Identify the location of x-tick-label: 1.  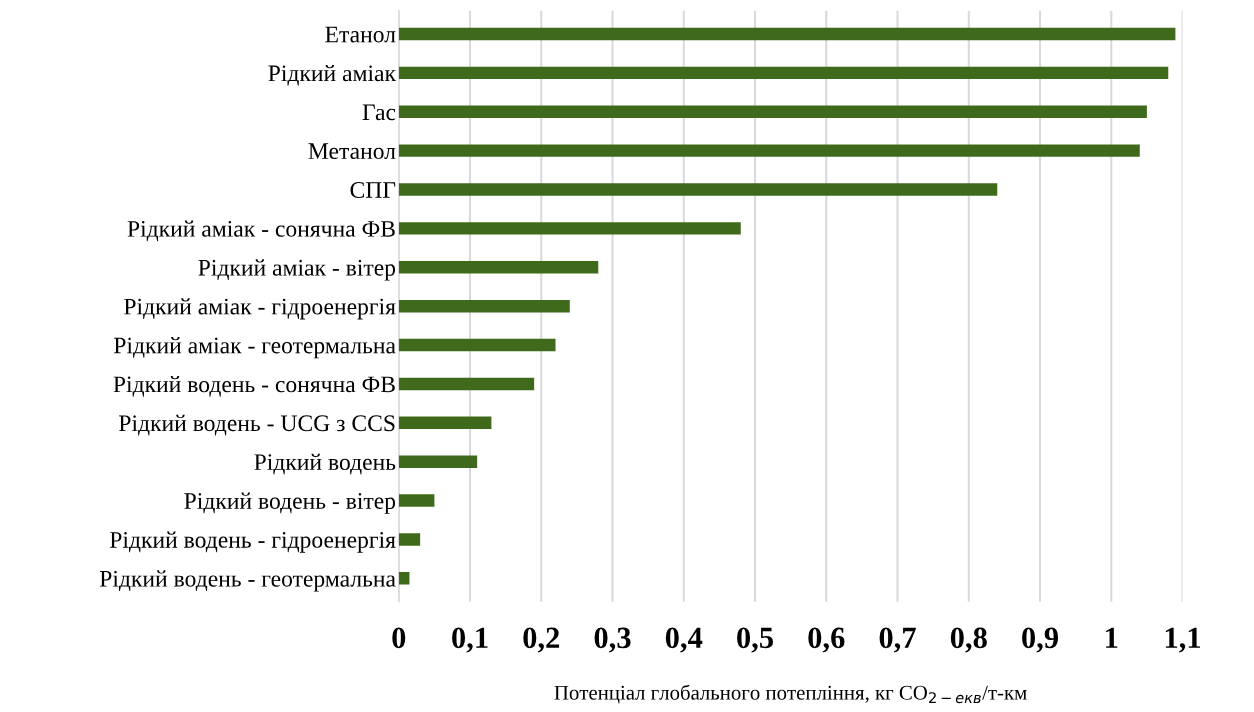
(1112, 637).